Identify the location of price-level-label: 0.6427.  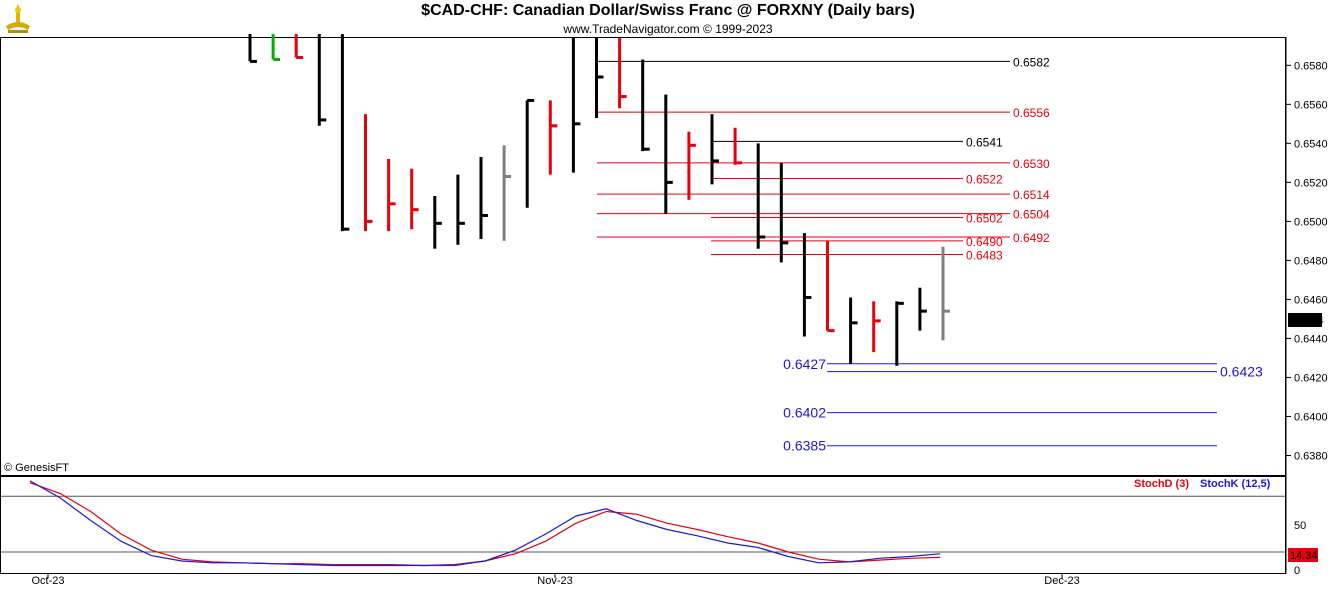
(804, 364).